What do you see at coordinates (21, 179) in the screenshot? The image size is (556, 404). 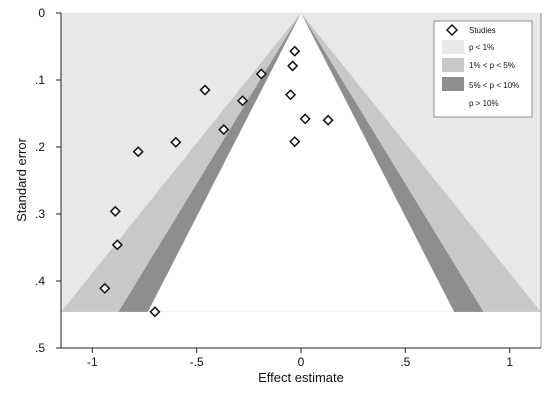 I see `y-axis-label: Standard error` at bounding box center [21, 179].